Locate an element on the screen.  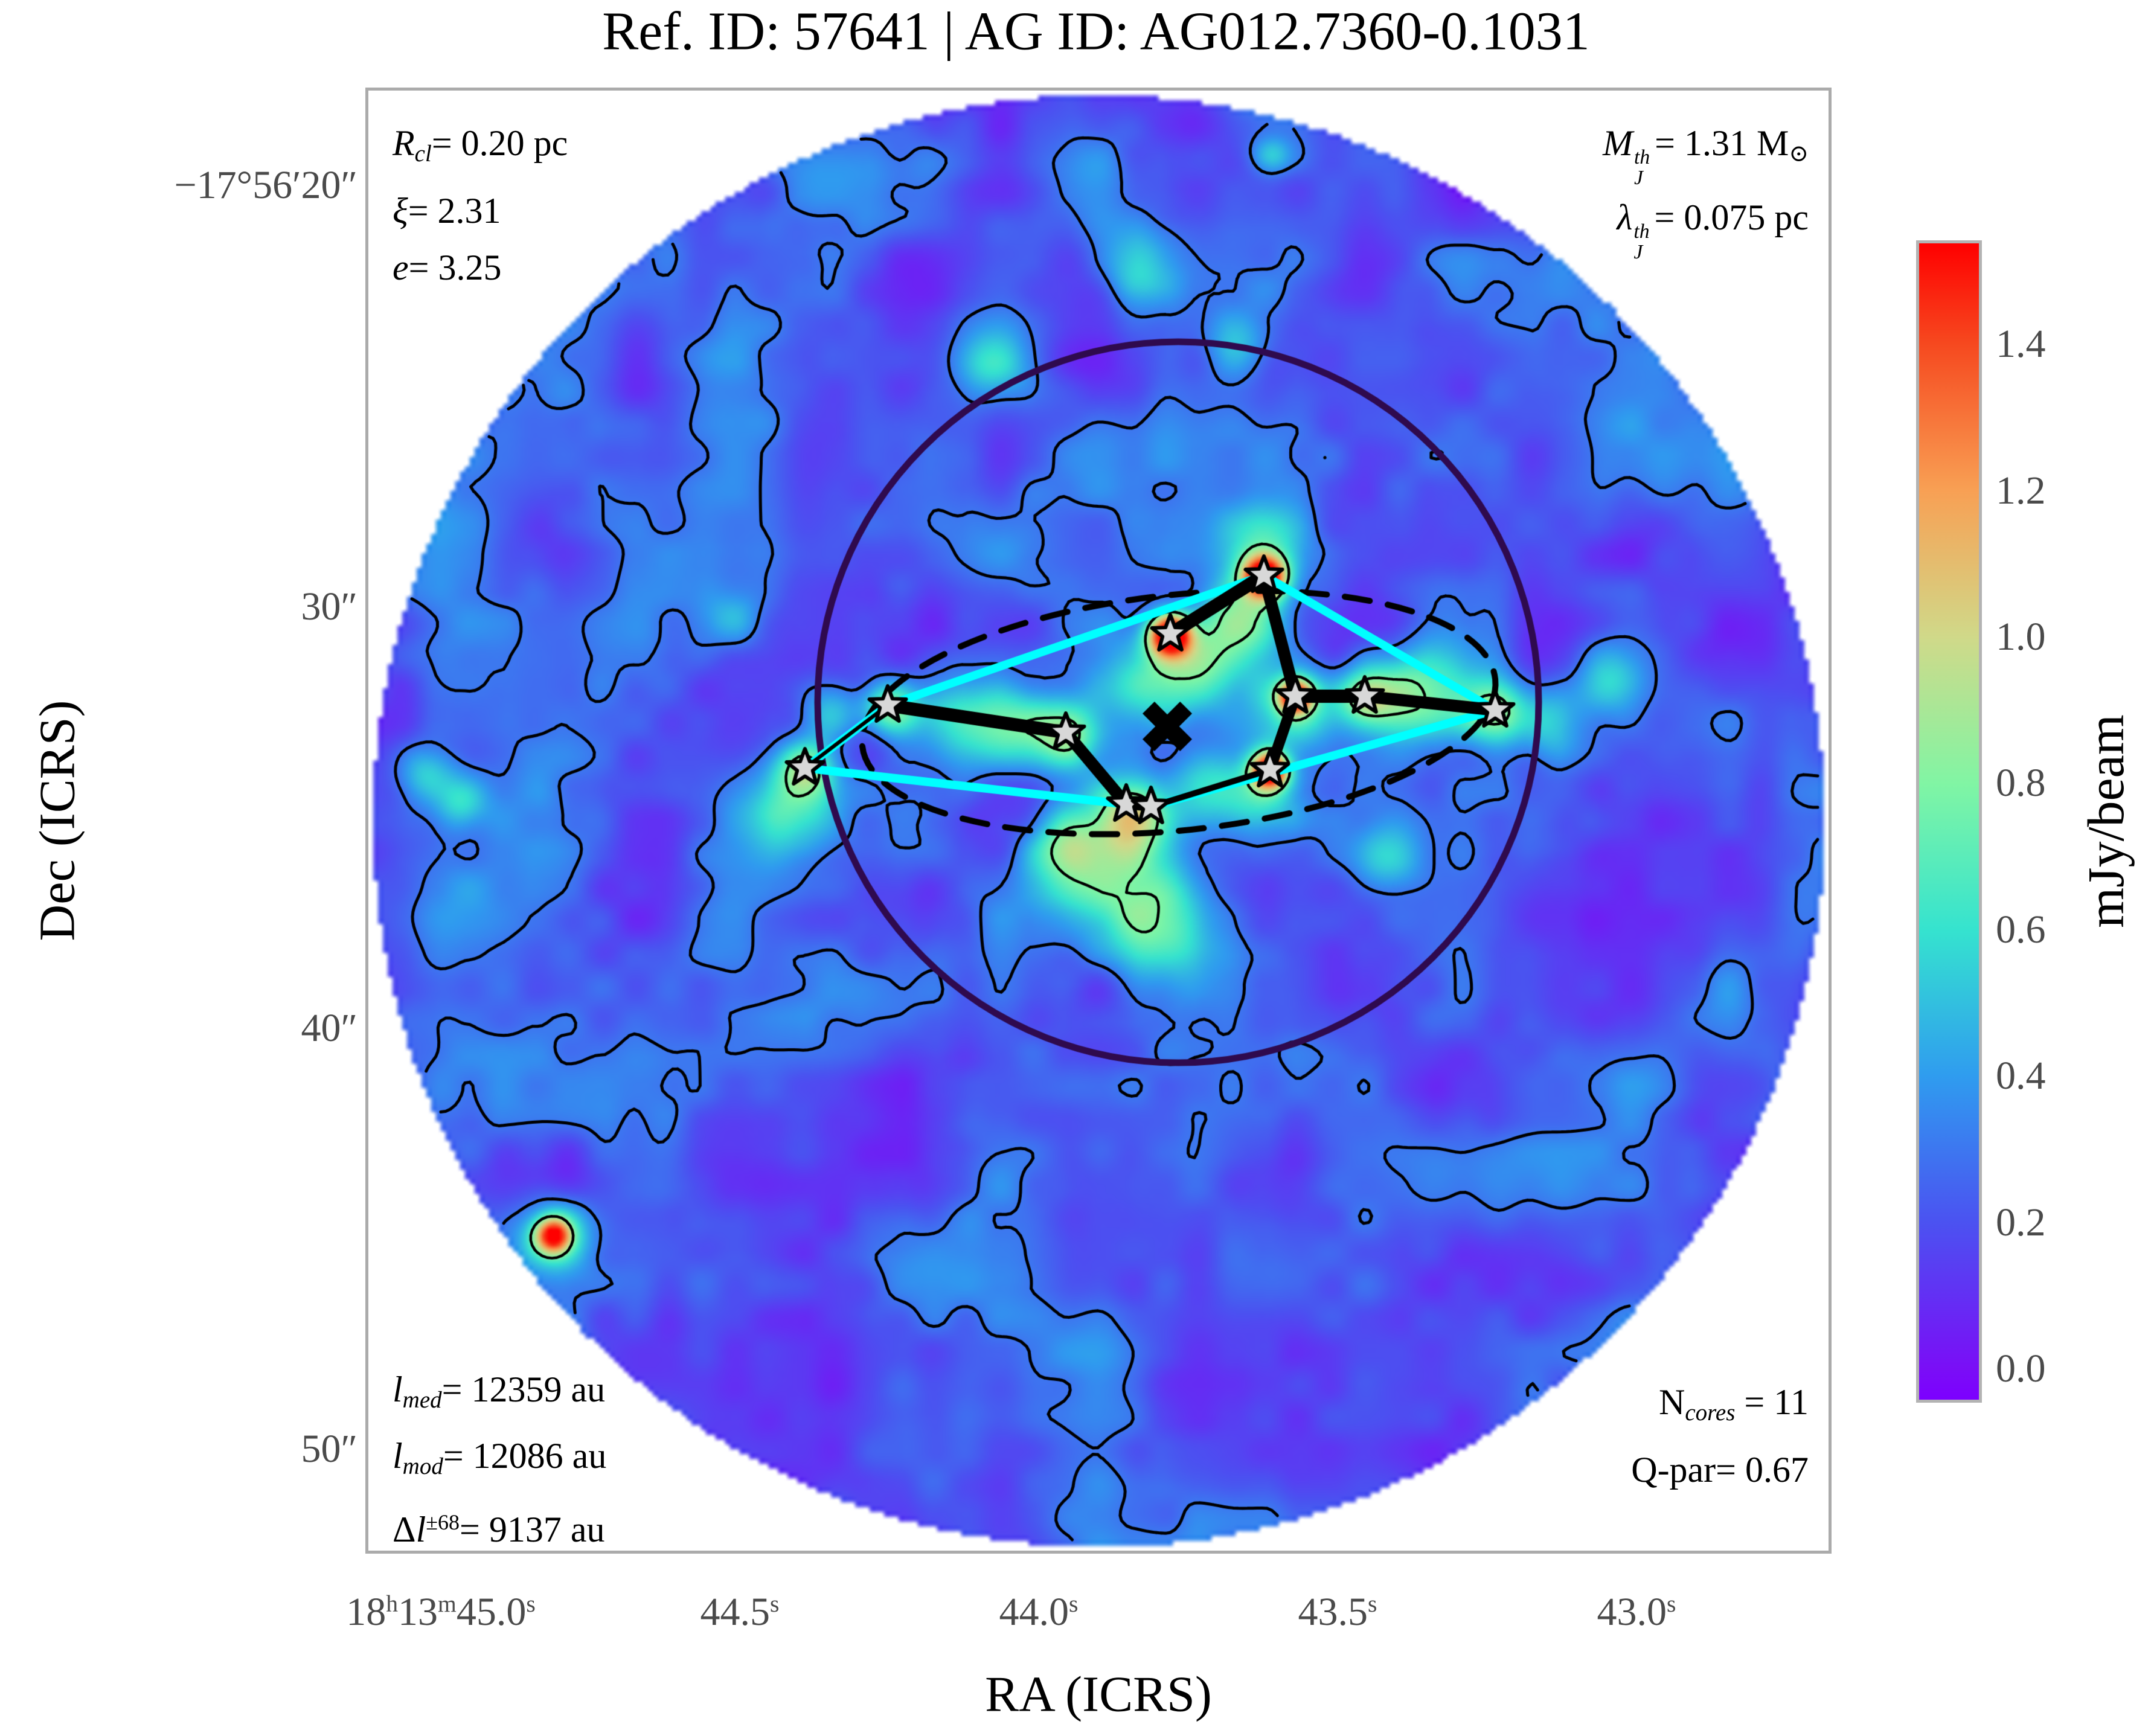
colorbar is located at coordinates (1949, 821).